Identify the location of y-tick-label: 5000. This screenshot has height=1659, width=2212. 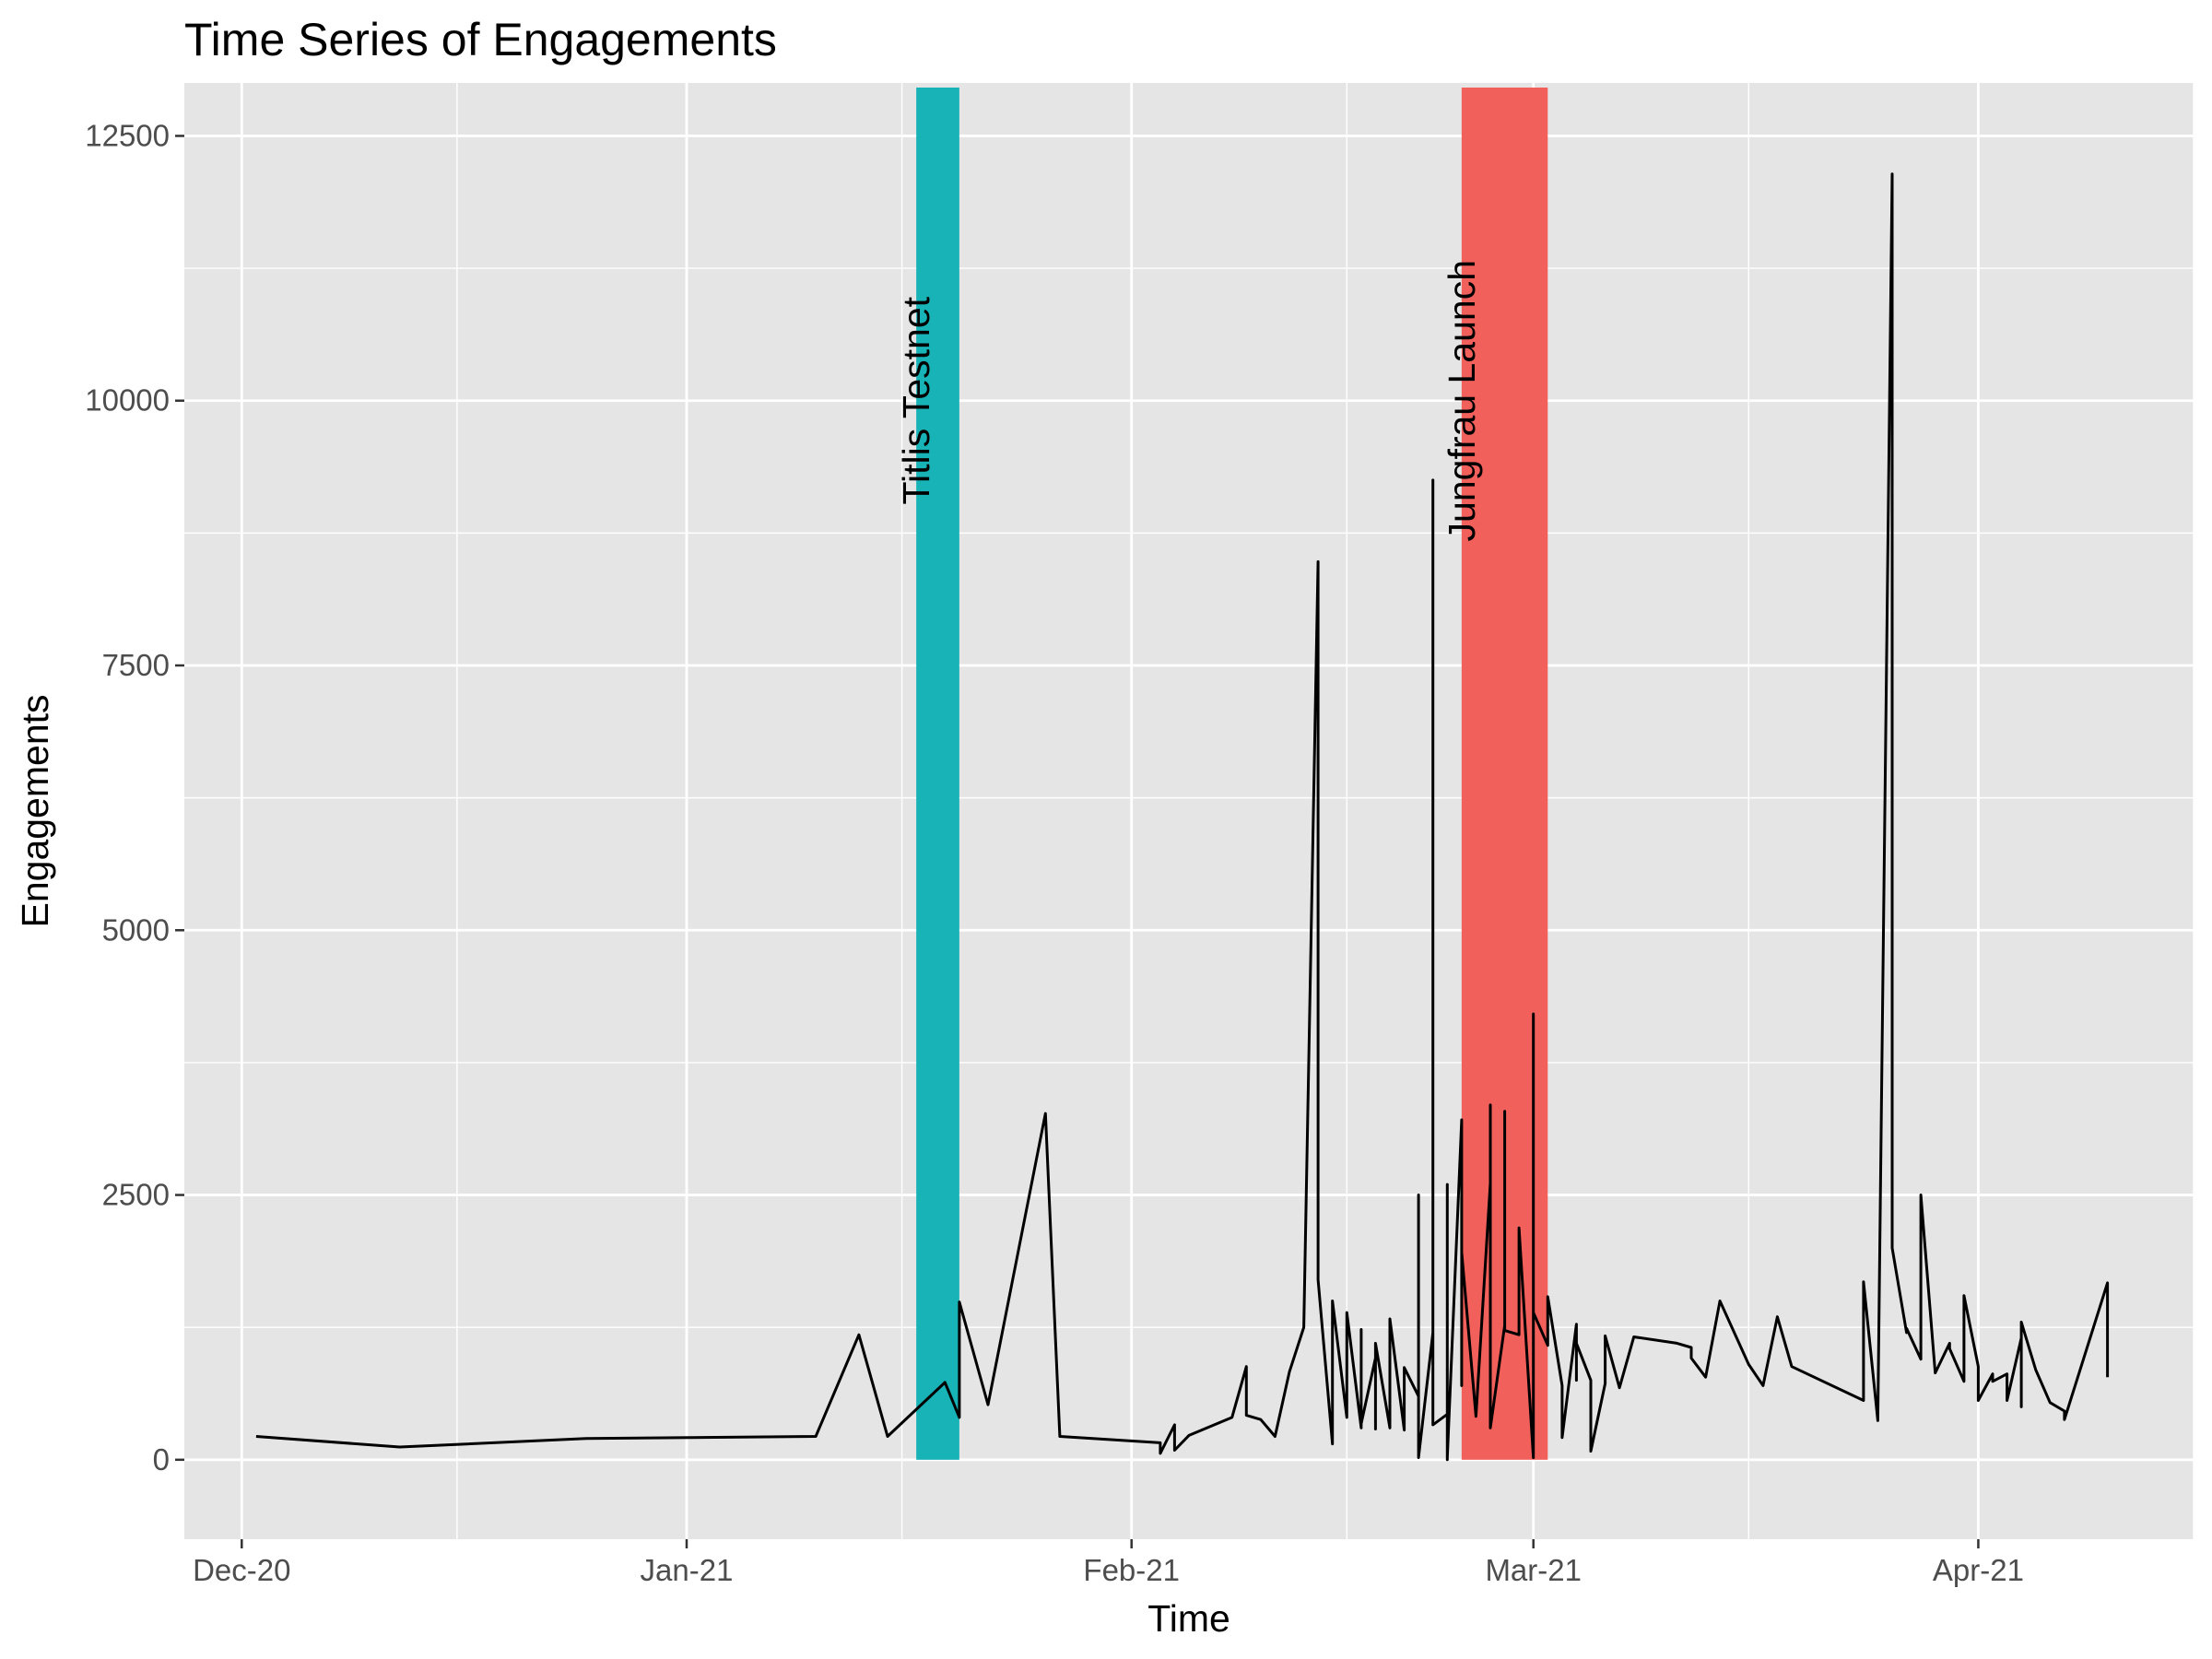
(136, 929).